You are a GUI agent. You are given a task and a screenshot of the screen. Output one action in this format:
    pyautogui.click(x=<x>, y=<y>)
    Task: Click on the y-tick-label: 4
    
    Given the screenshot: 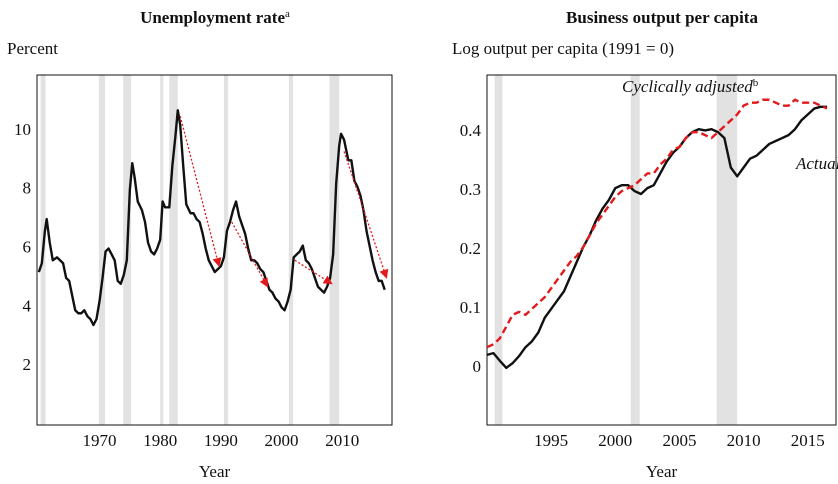 What is the action you would take?
    pyautogui.click(x=27, y=305)
    